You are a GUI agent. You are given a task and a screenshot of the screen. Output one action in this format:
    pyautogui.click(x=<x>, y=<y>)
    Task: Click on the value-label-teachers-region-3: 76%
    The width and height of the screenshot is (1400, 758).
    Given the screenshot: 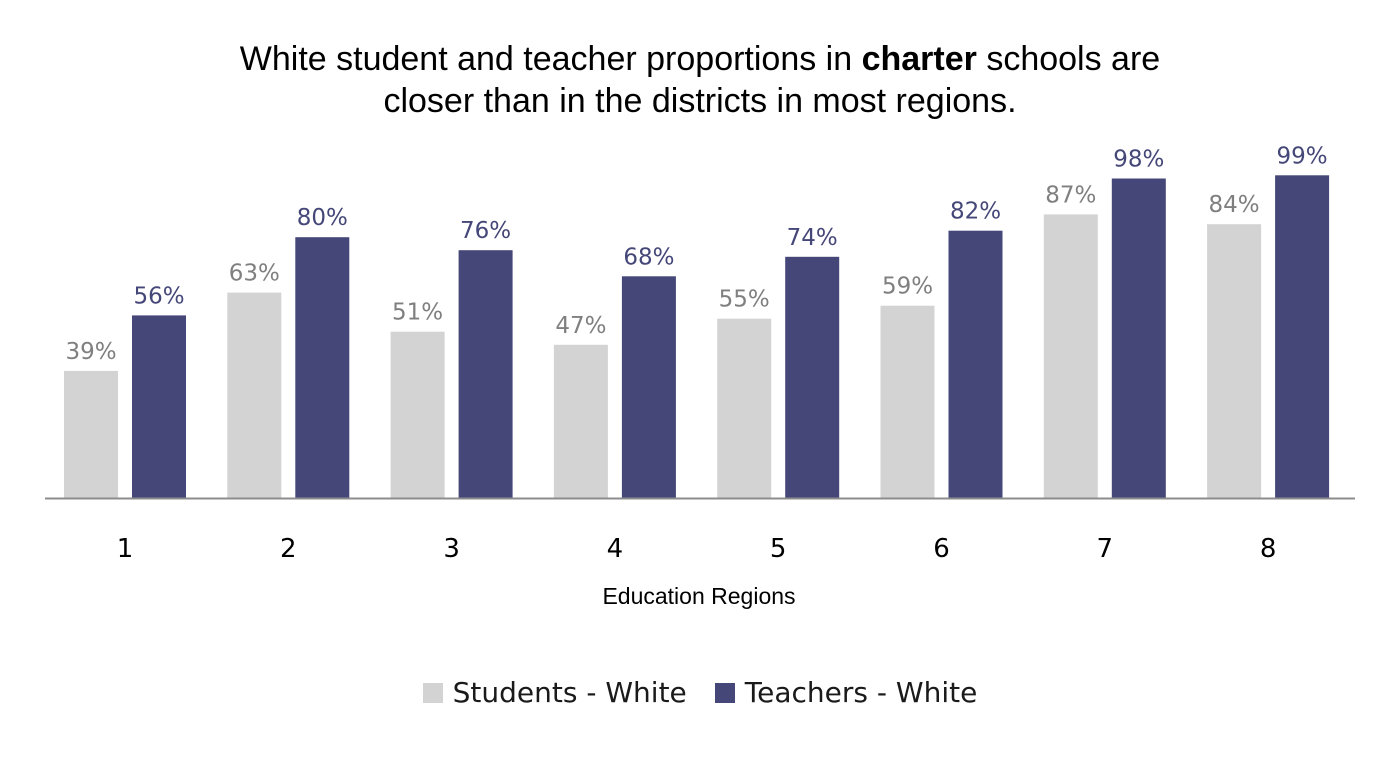 What is the action you would take?
    pyautogui.click(x=485, y=231)
    